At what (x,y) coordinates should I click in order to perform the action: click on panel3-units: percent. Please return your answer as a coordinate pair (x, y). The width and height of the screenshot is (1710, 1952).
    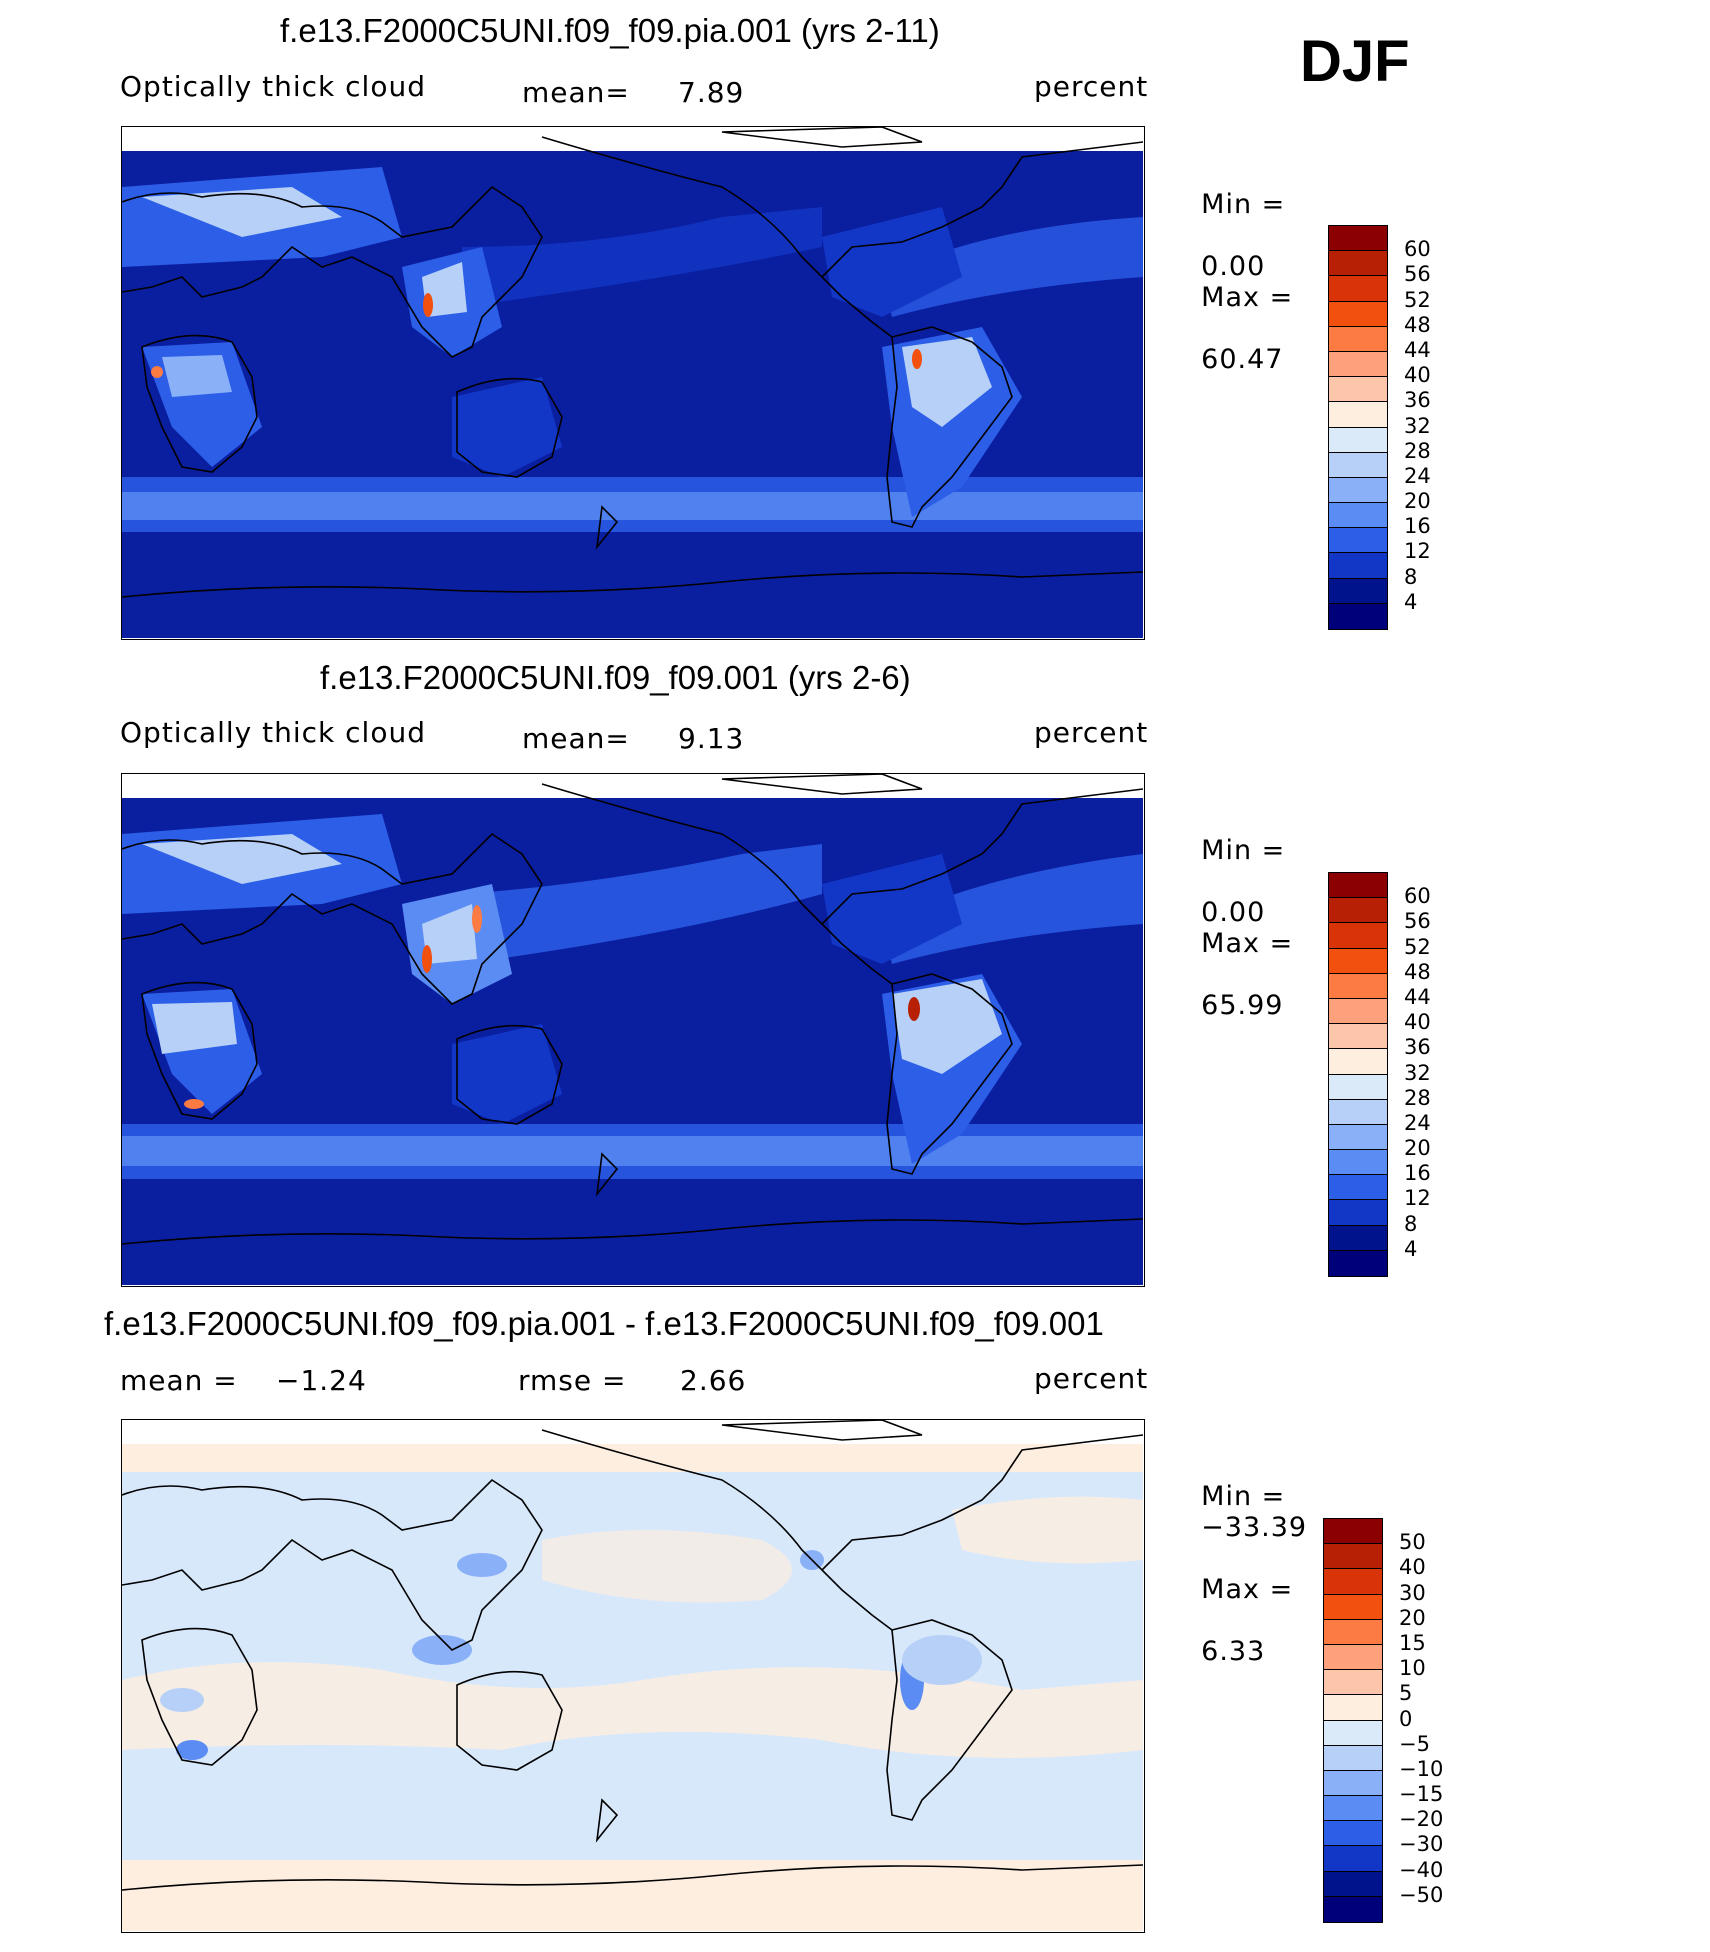
    Looking at the image, I should click on (1091, 1378).